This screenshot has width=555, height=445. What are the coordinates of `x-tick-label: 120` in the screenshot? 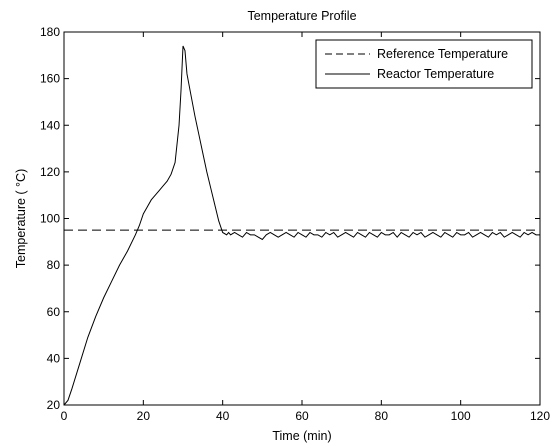 It's located at (540, 416).